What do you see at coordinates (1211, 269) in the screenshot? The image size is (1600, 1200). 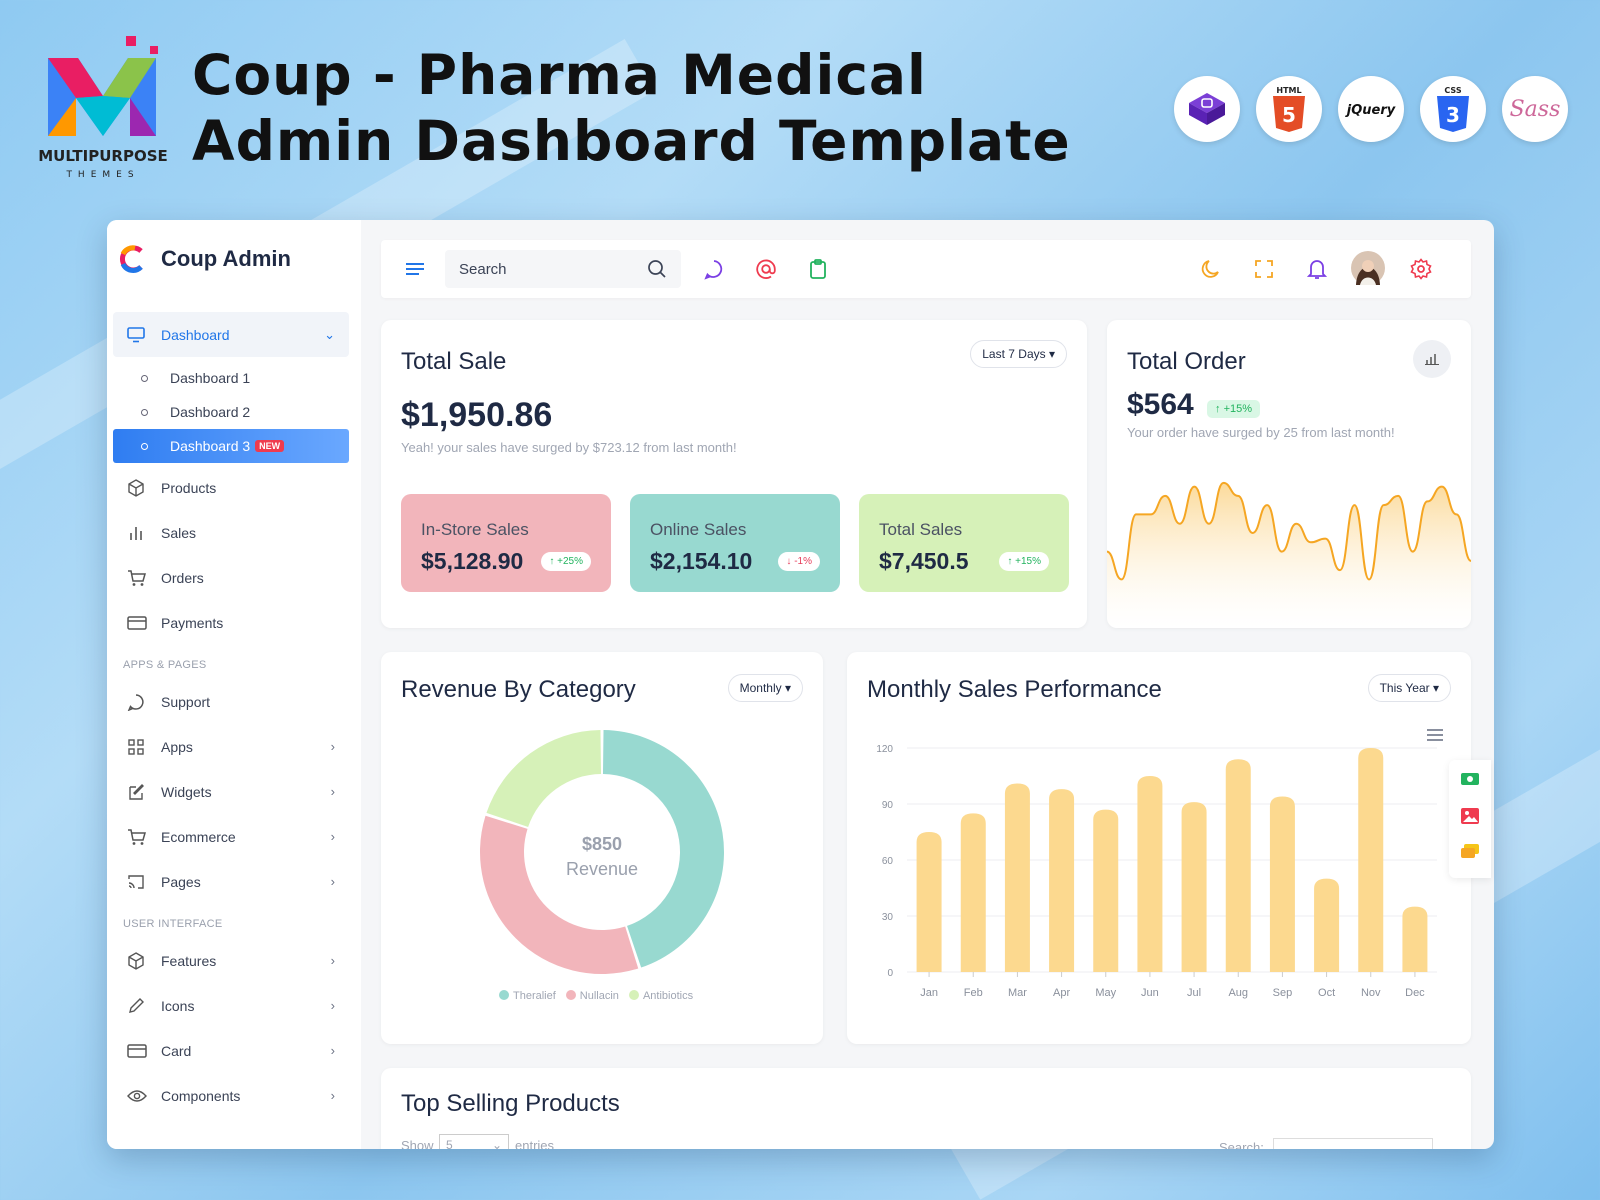 I see `dark-mode-icon` at bounding box center [1211, 269].